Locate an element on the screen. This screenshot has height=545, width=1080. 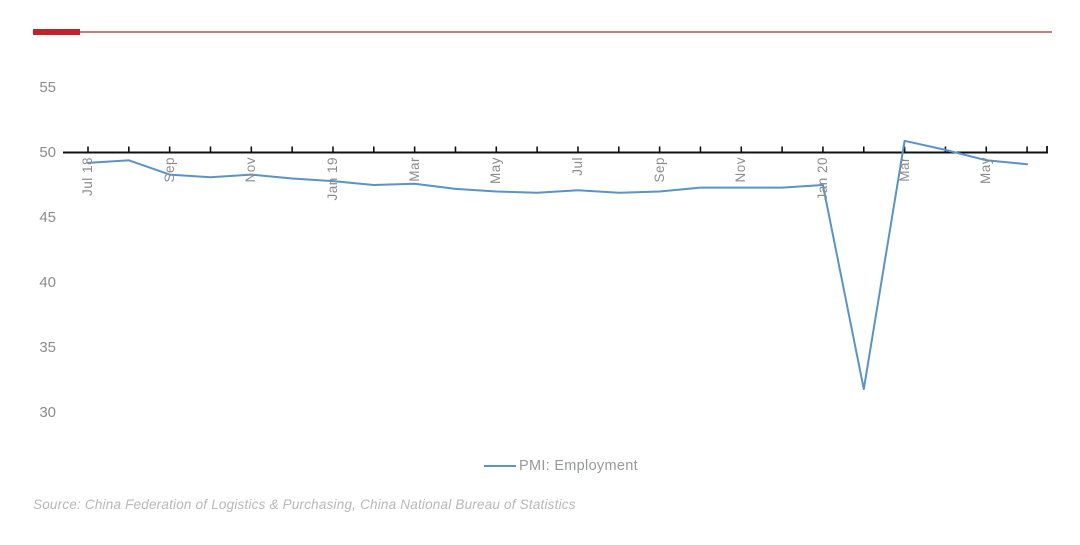
chart-legend: PMI: Employment is located at coordinates (561, 466).